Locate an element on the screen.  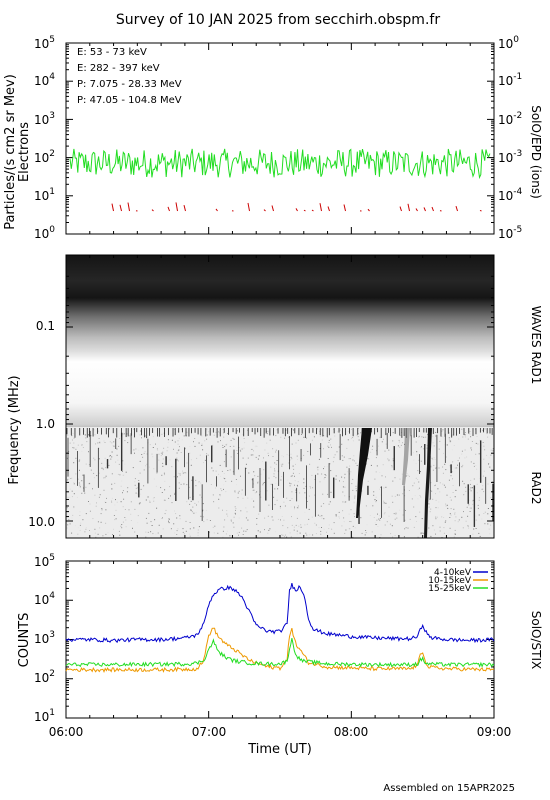
stix-y-tick-3: 104 is located at coordinates (44, 599).